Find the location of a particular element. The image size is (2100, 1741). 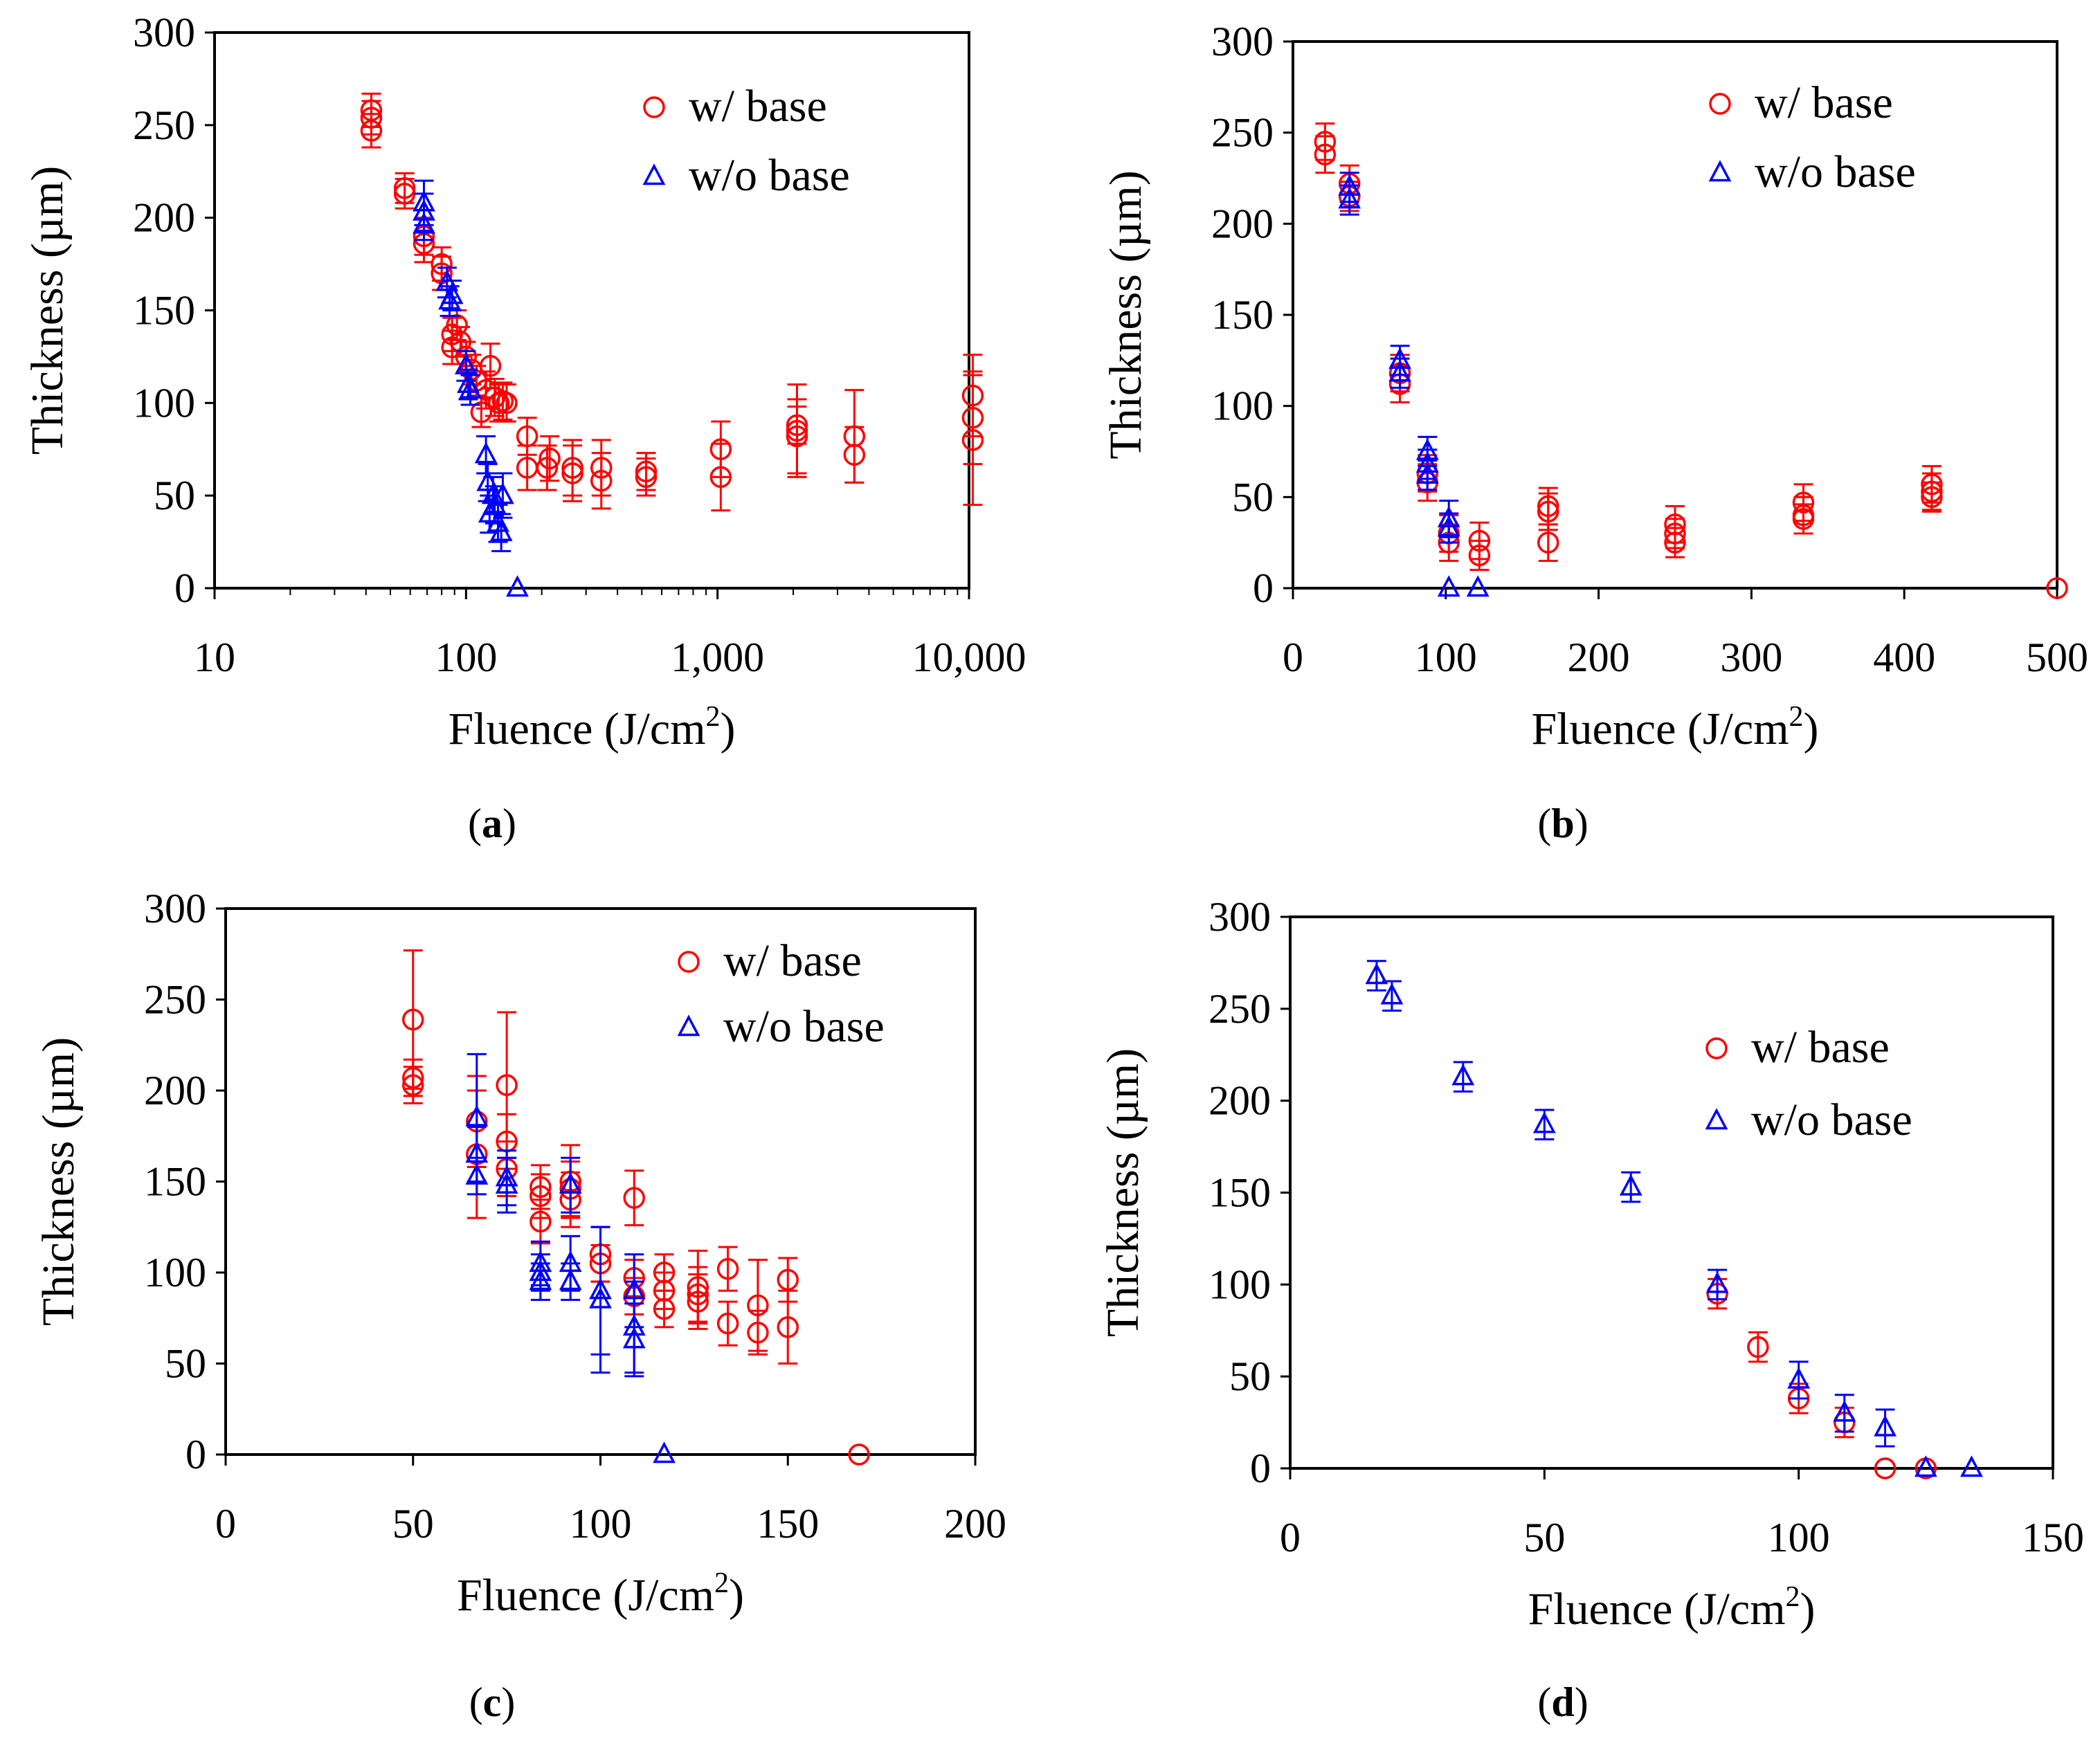

x-tick-label: 500 is located at coordinates (2057, 658).